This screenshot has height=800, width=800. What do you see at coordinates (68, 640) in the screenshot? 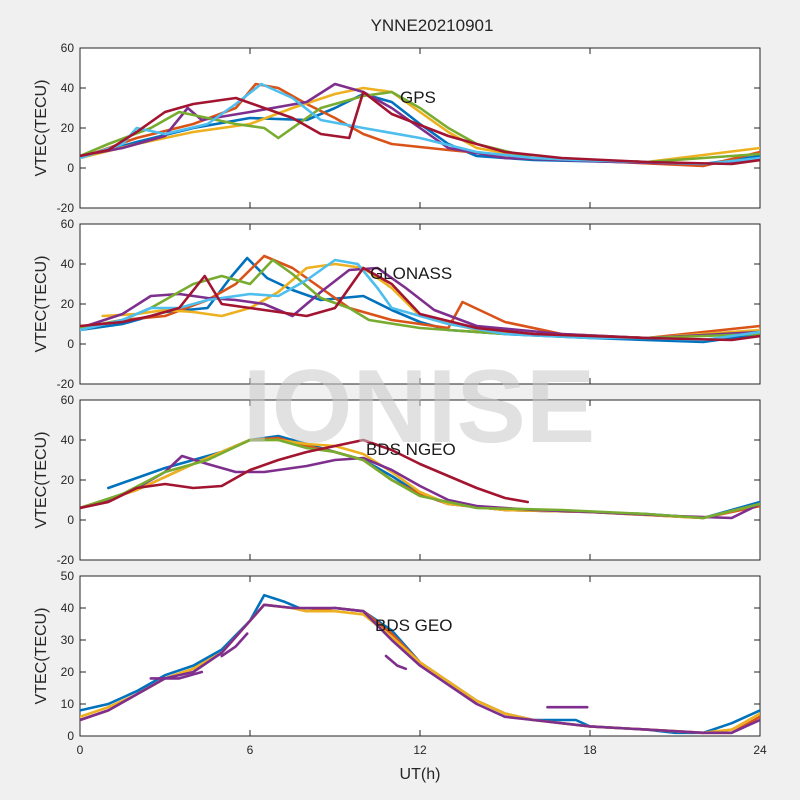
I see `y-tick-label: 30` at bounding box center [68, 640].